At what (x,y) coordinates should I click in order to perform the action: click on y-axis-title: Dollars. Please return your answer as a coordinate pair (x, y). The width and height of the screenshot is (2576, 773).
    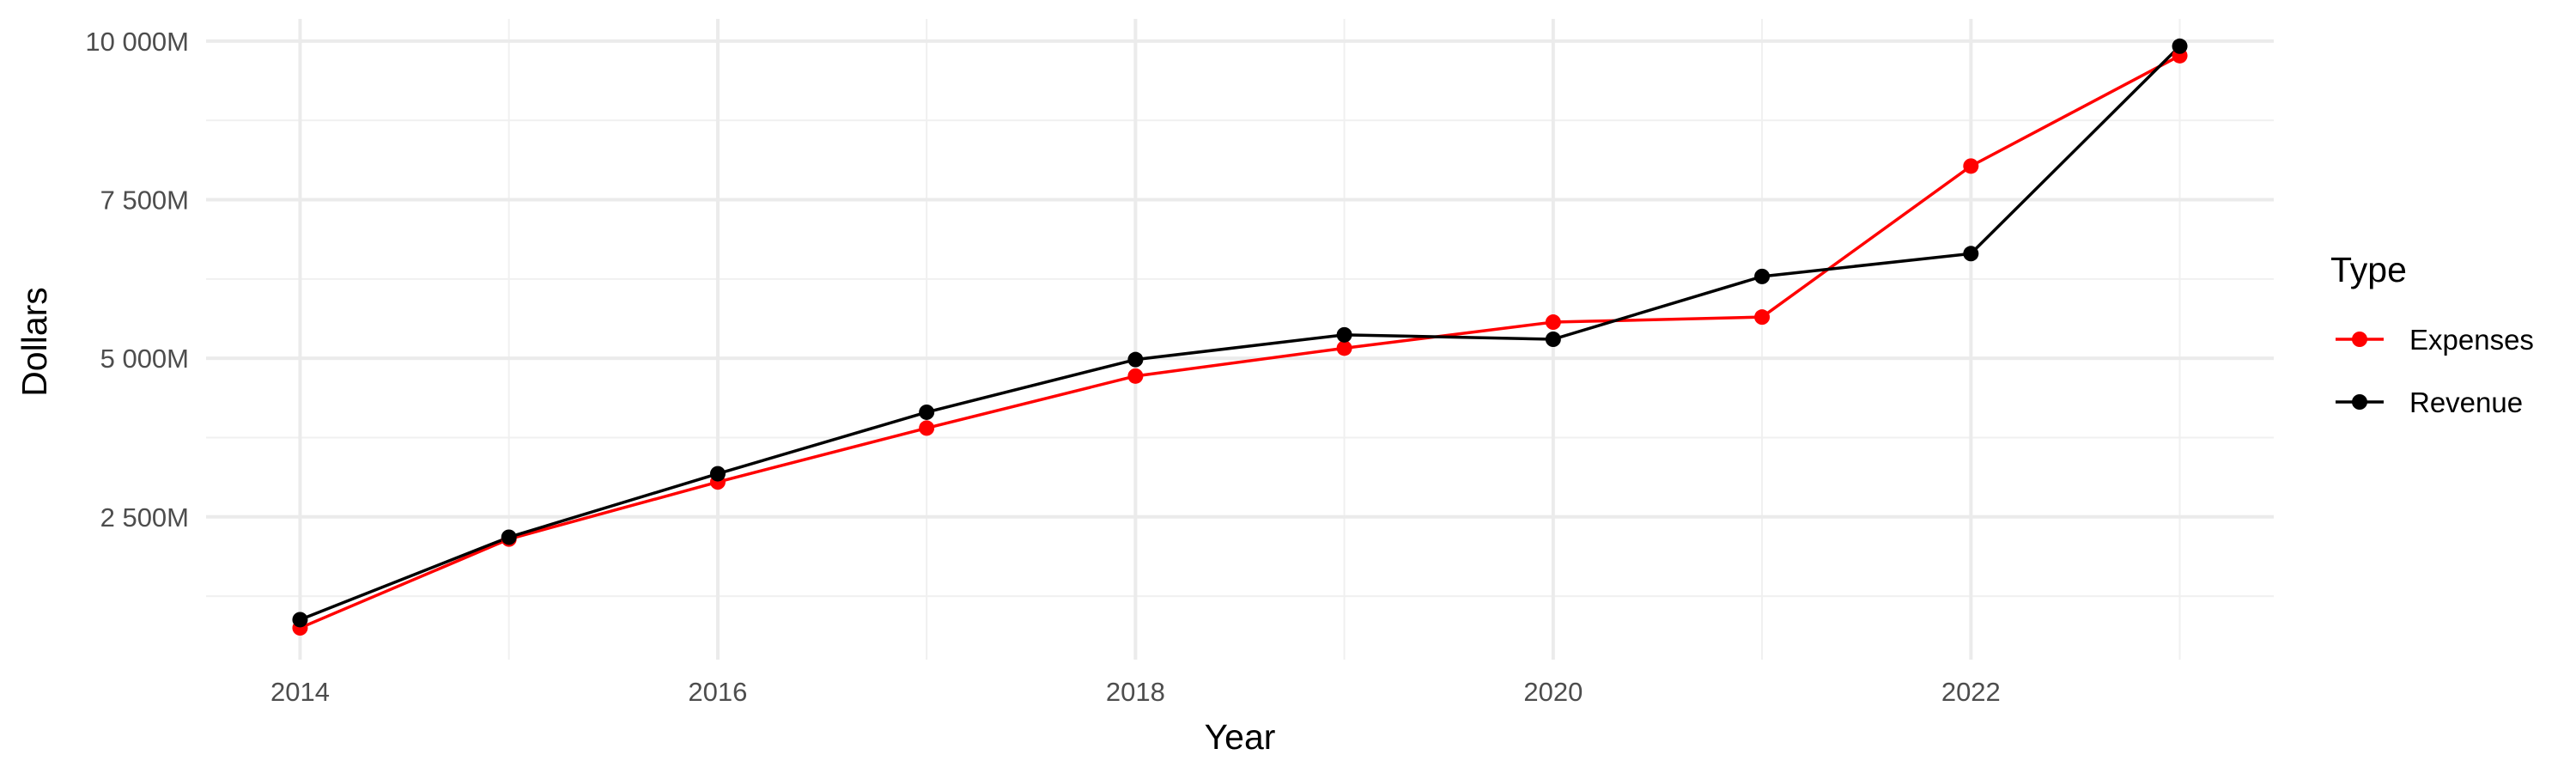
    Looking at the image, I should click on (34, 342).